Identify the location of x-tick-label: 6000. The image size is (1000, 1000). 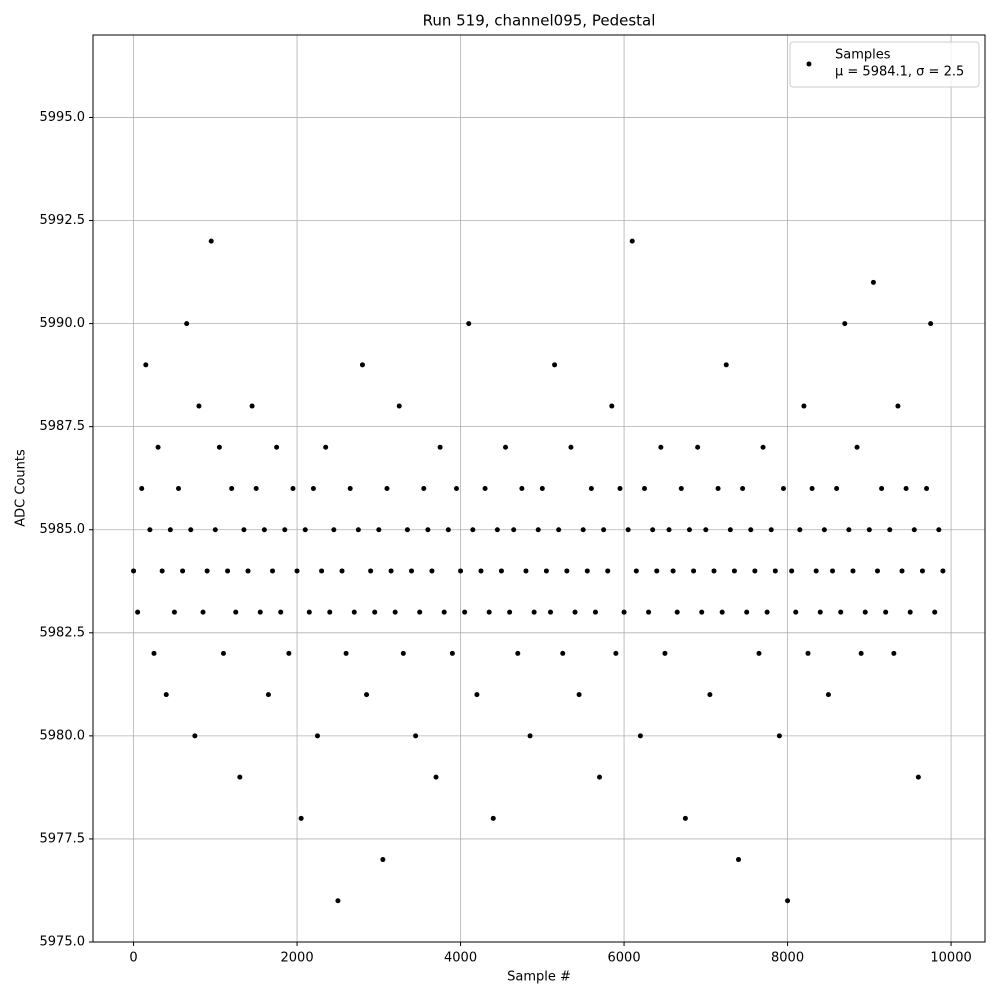
(624, 958).